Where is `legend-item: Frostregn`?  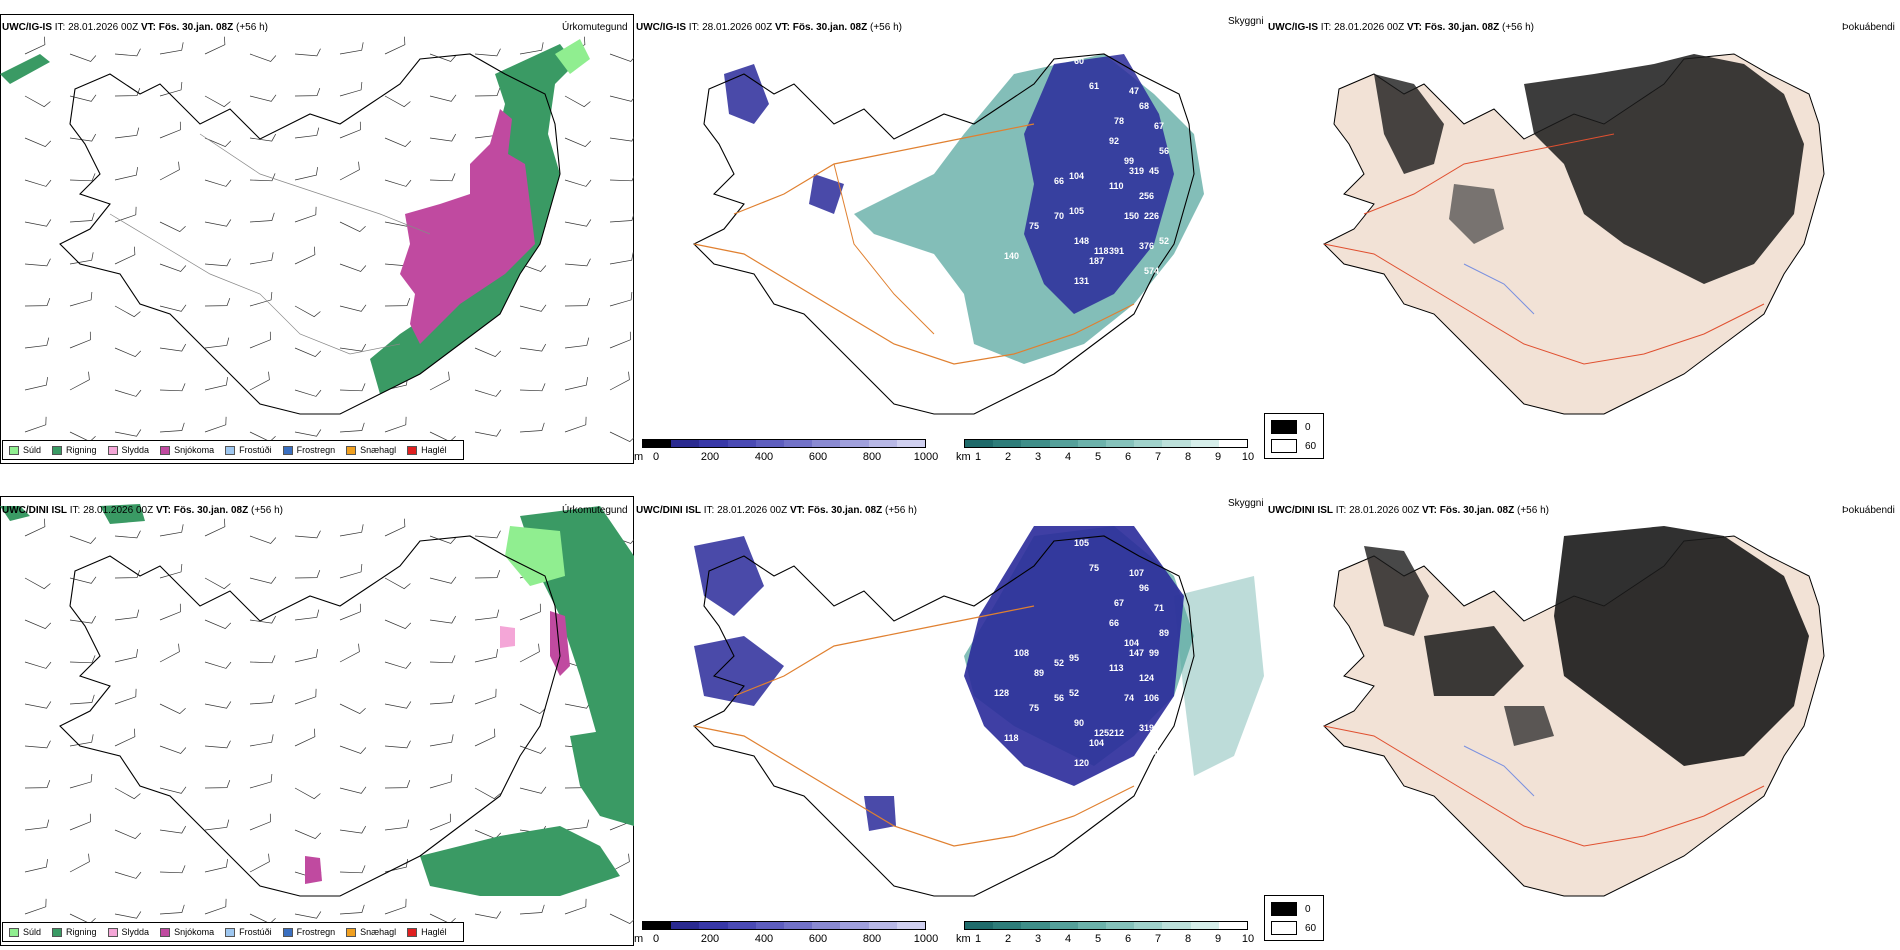
legend-item: Frostregn is located at coordinates (308, 450).